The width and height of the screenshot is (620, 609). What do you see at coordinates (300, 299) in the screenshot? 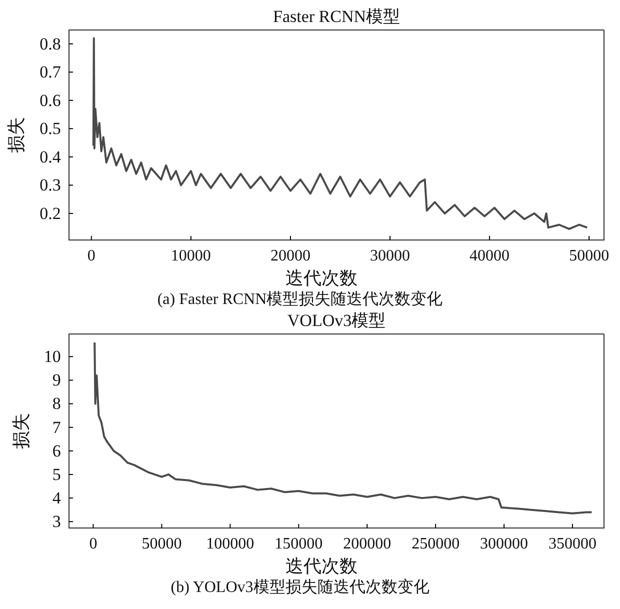
I see `text: (a) Faster RCNN模型损失随迭代次数变化` at bounding box center [300, 299].